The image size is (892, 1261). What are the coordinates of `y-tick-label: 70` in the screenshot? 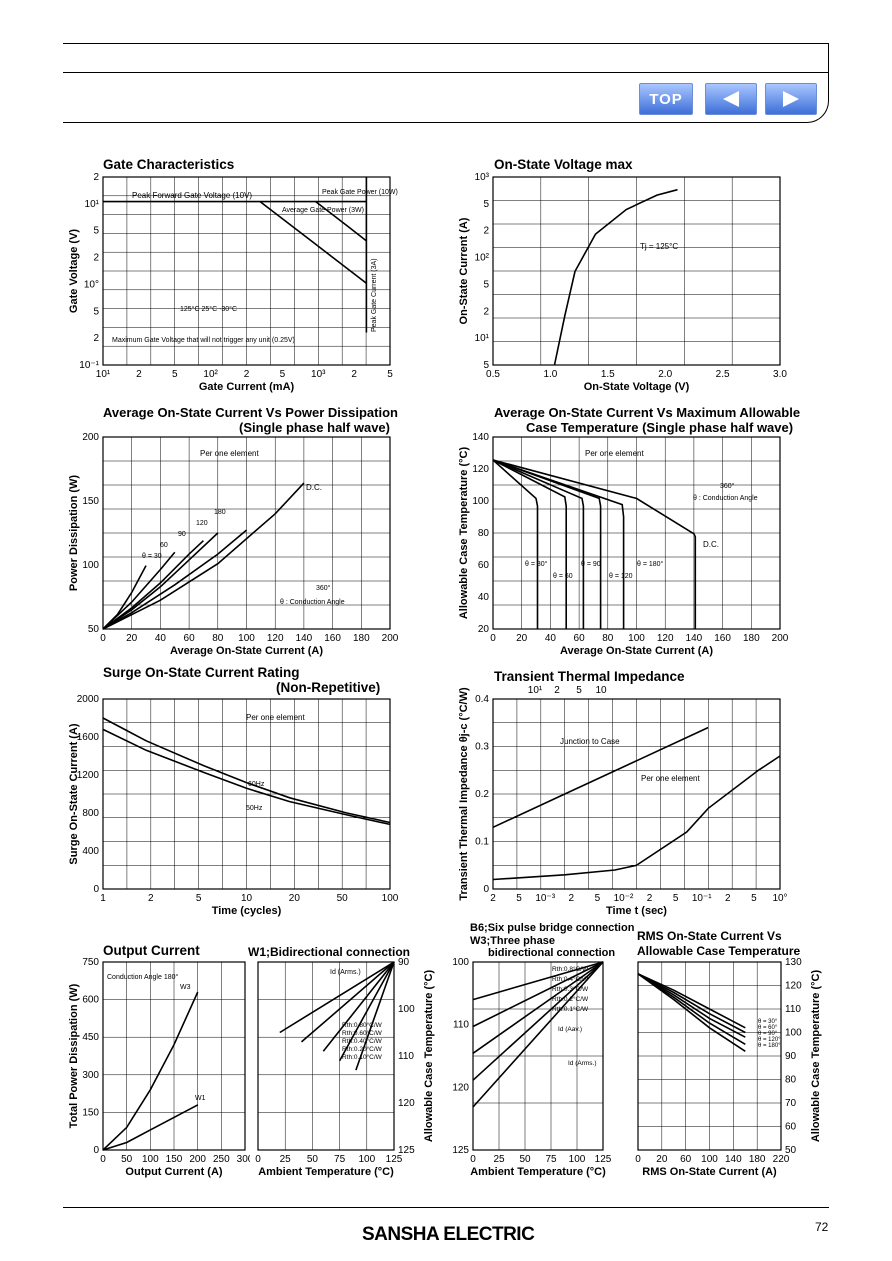 It's located at (791, 1103).